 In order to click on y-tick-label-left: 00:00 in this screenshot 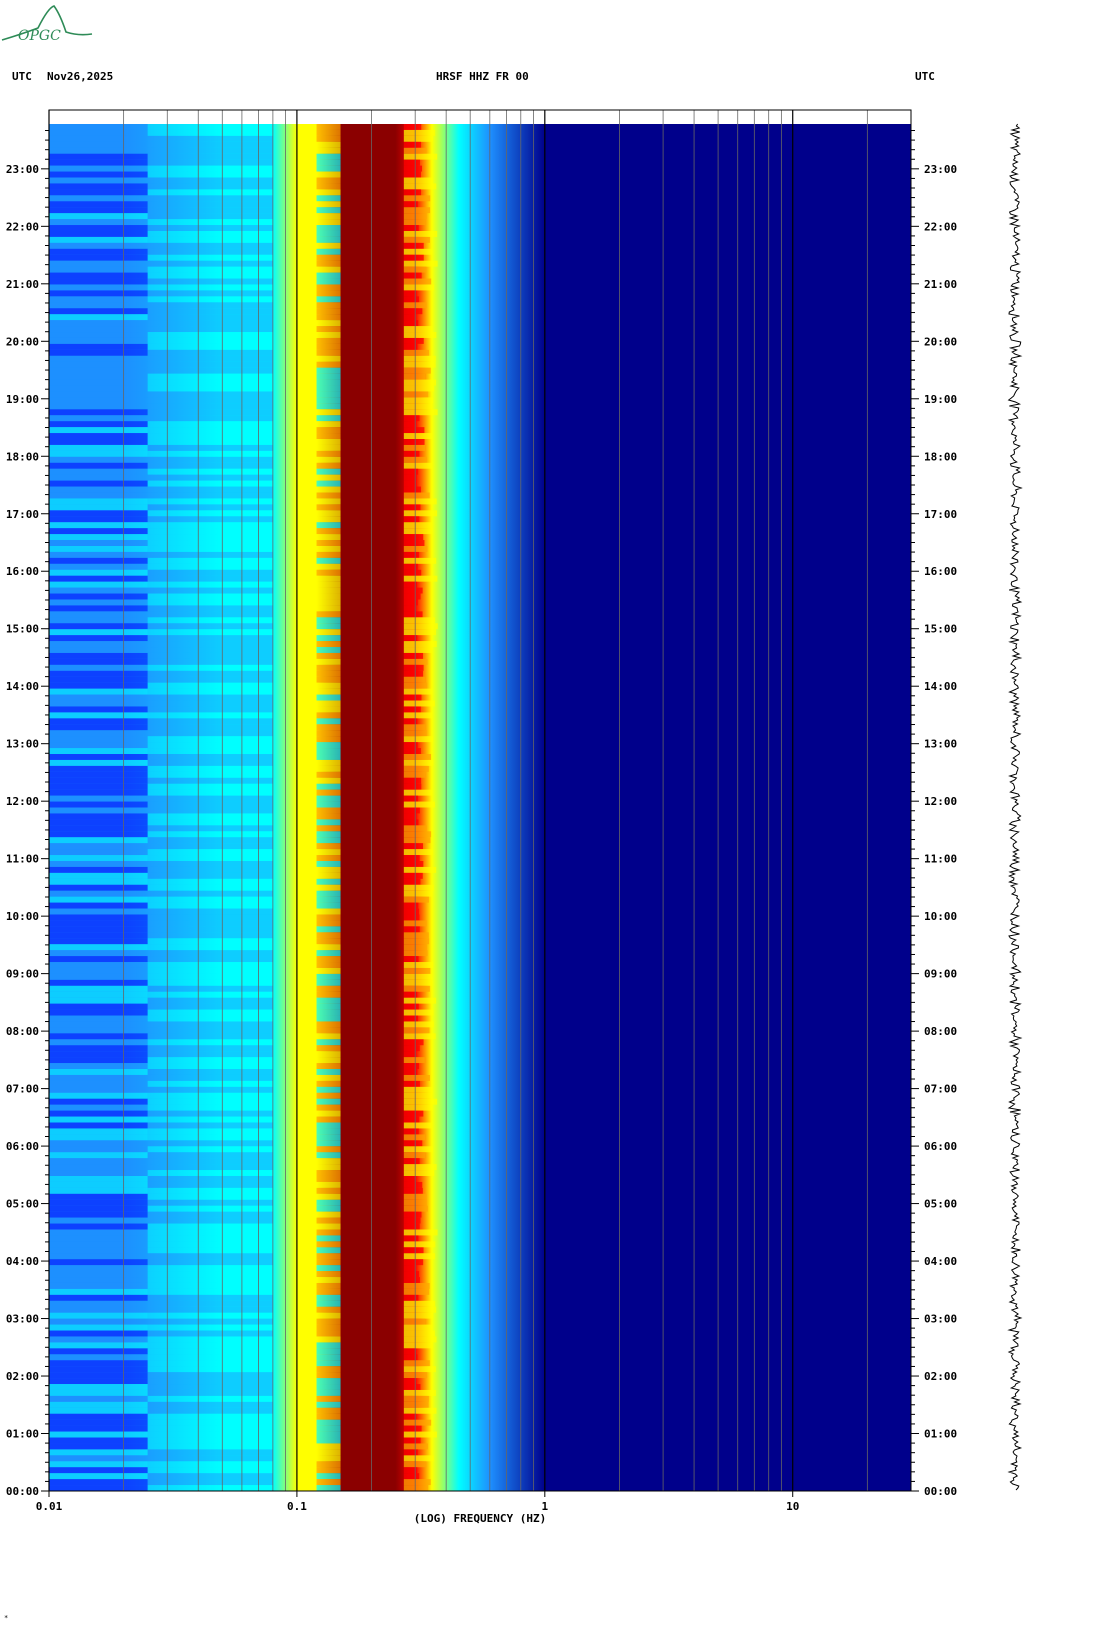, I will do `click(22, 1491)`.